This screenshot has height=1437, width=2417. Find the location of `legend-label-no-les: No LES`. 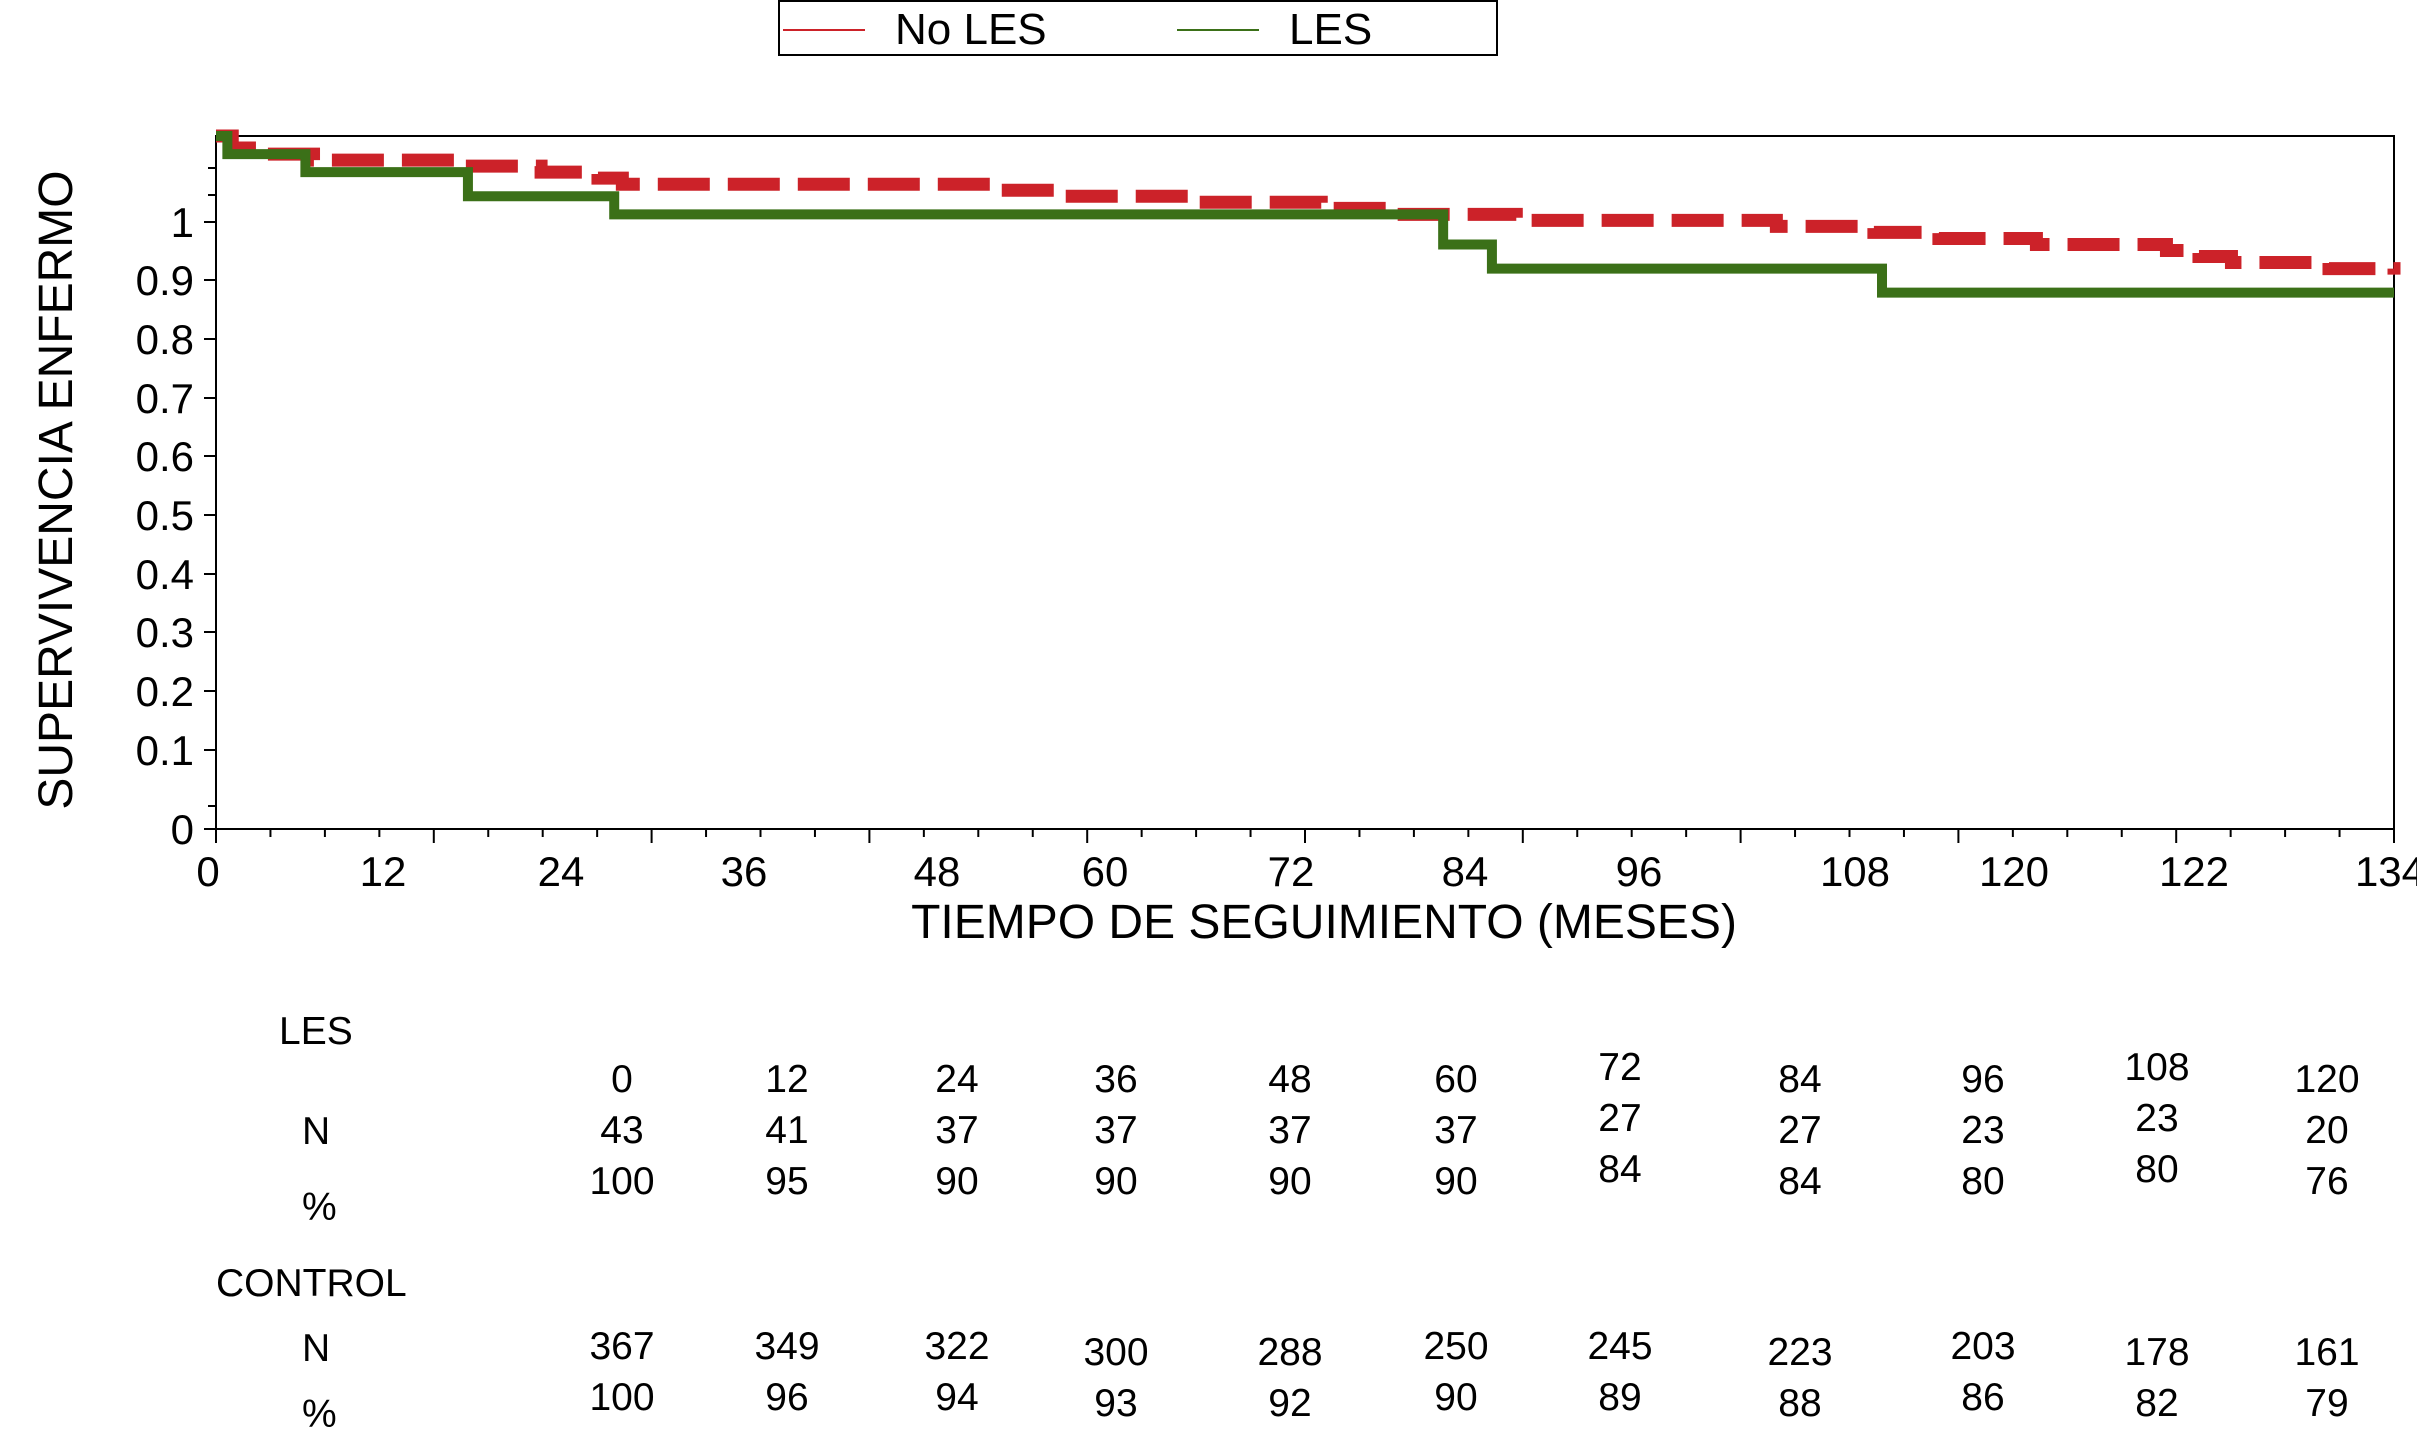

legend-label-no-les: No LES is located at coordinates (971, 29).